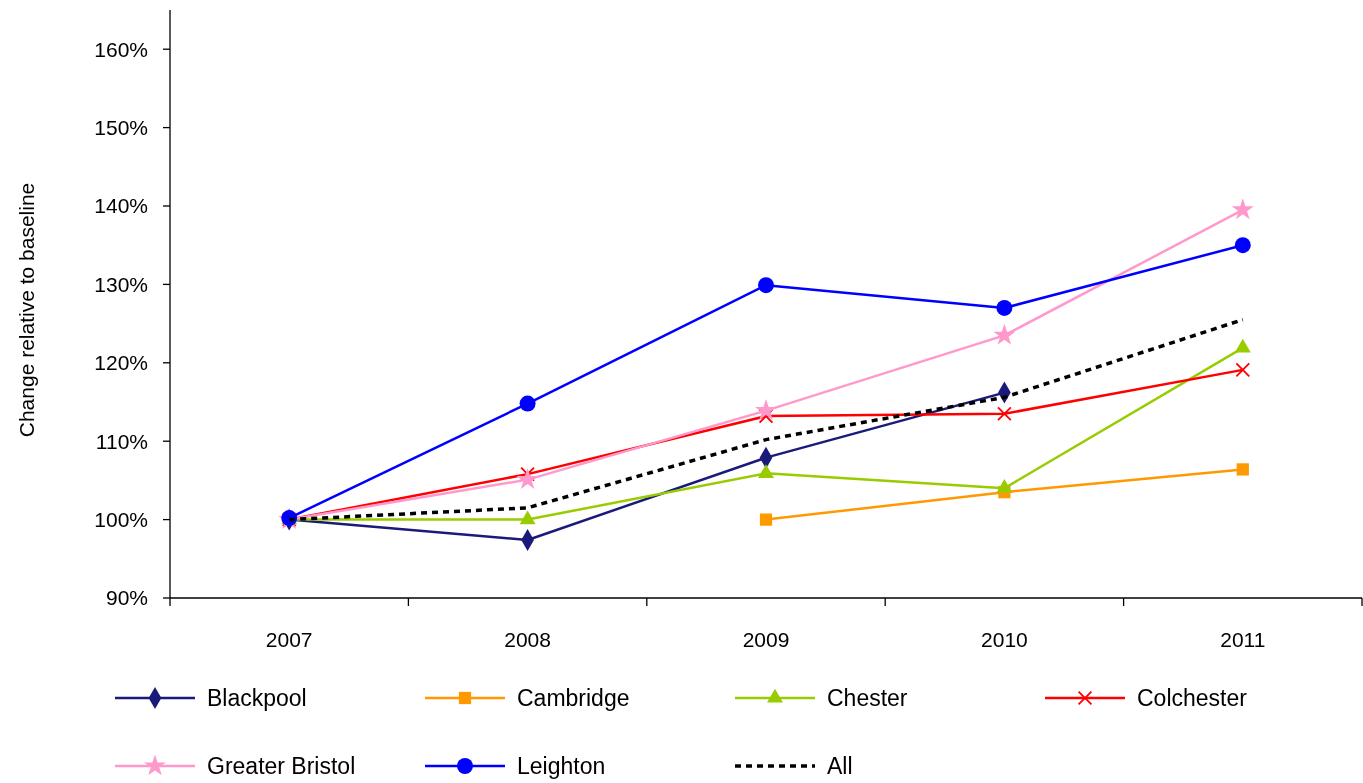  Describe the element at coordinates (121, 519) in the screenshot. I see `y-tick-label: 100%` at that location.